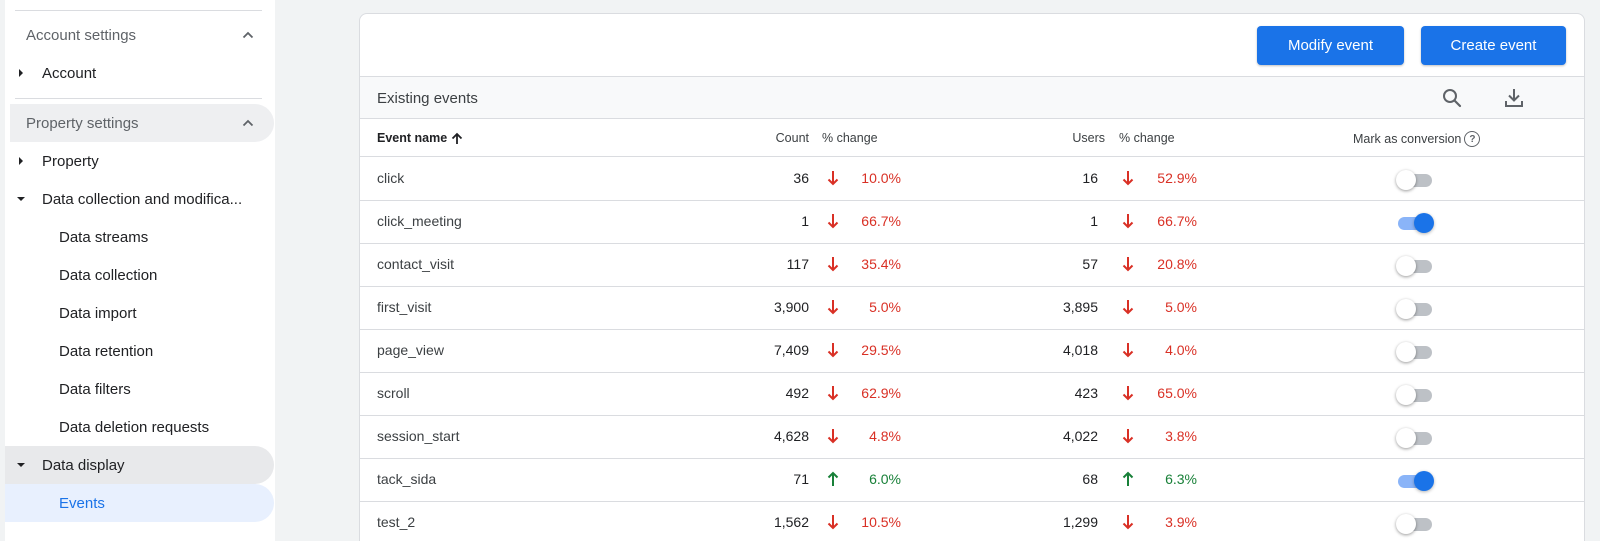 This screenshot has width=1600, height=541. What do you see at coordinates (885, 479) in the screenshot?
I see `count-change-cell: 6.0%` at bounding box center [885, 479].